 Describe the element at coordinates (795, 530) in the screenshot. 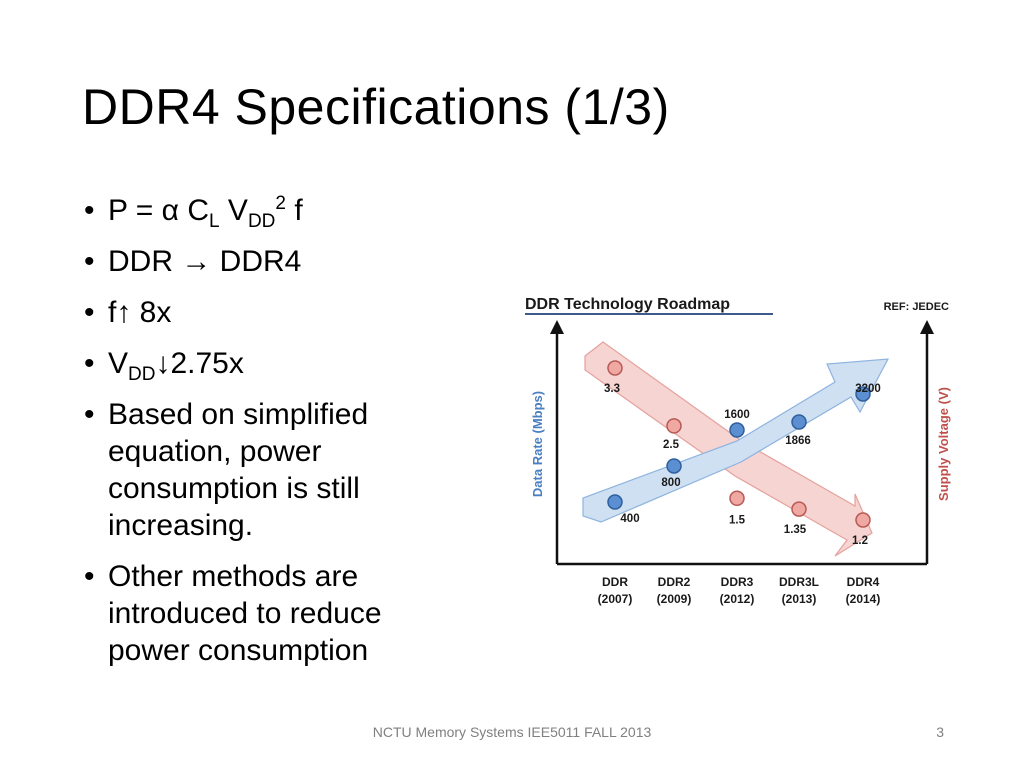

I see `voltage-label: 1.35` at that location.